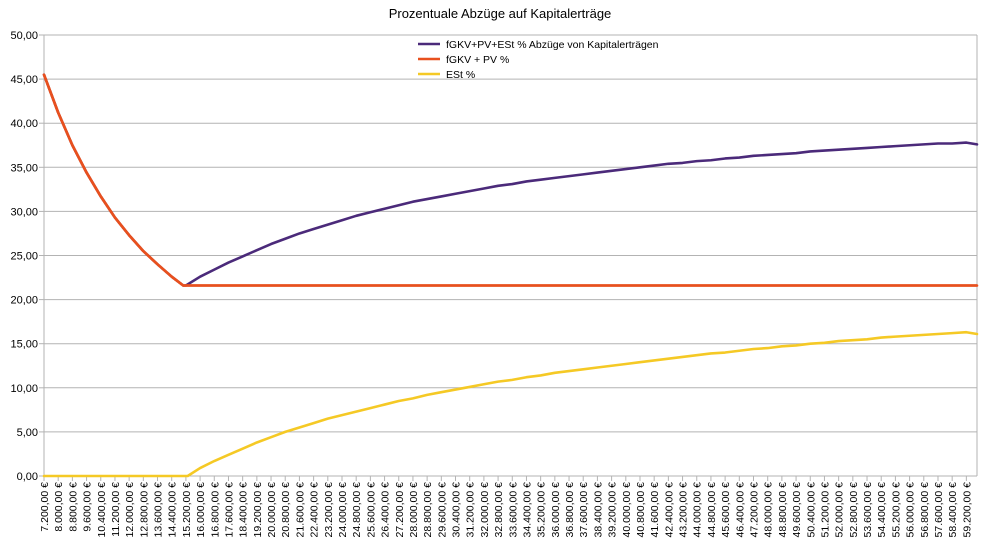 This screenshot has height=555, width=1000. What do you see at coordinates (343, 510) in the screenshot?
I see `x-tick-label: 24.000,00 €` at bounding box center [343, 510].